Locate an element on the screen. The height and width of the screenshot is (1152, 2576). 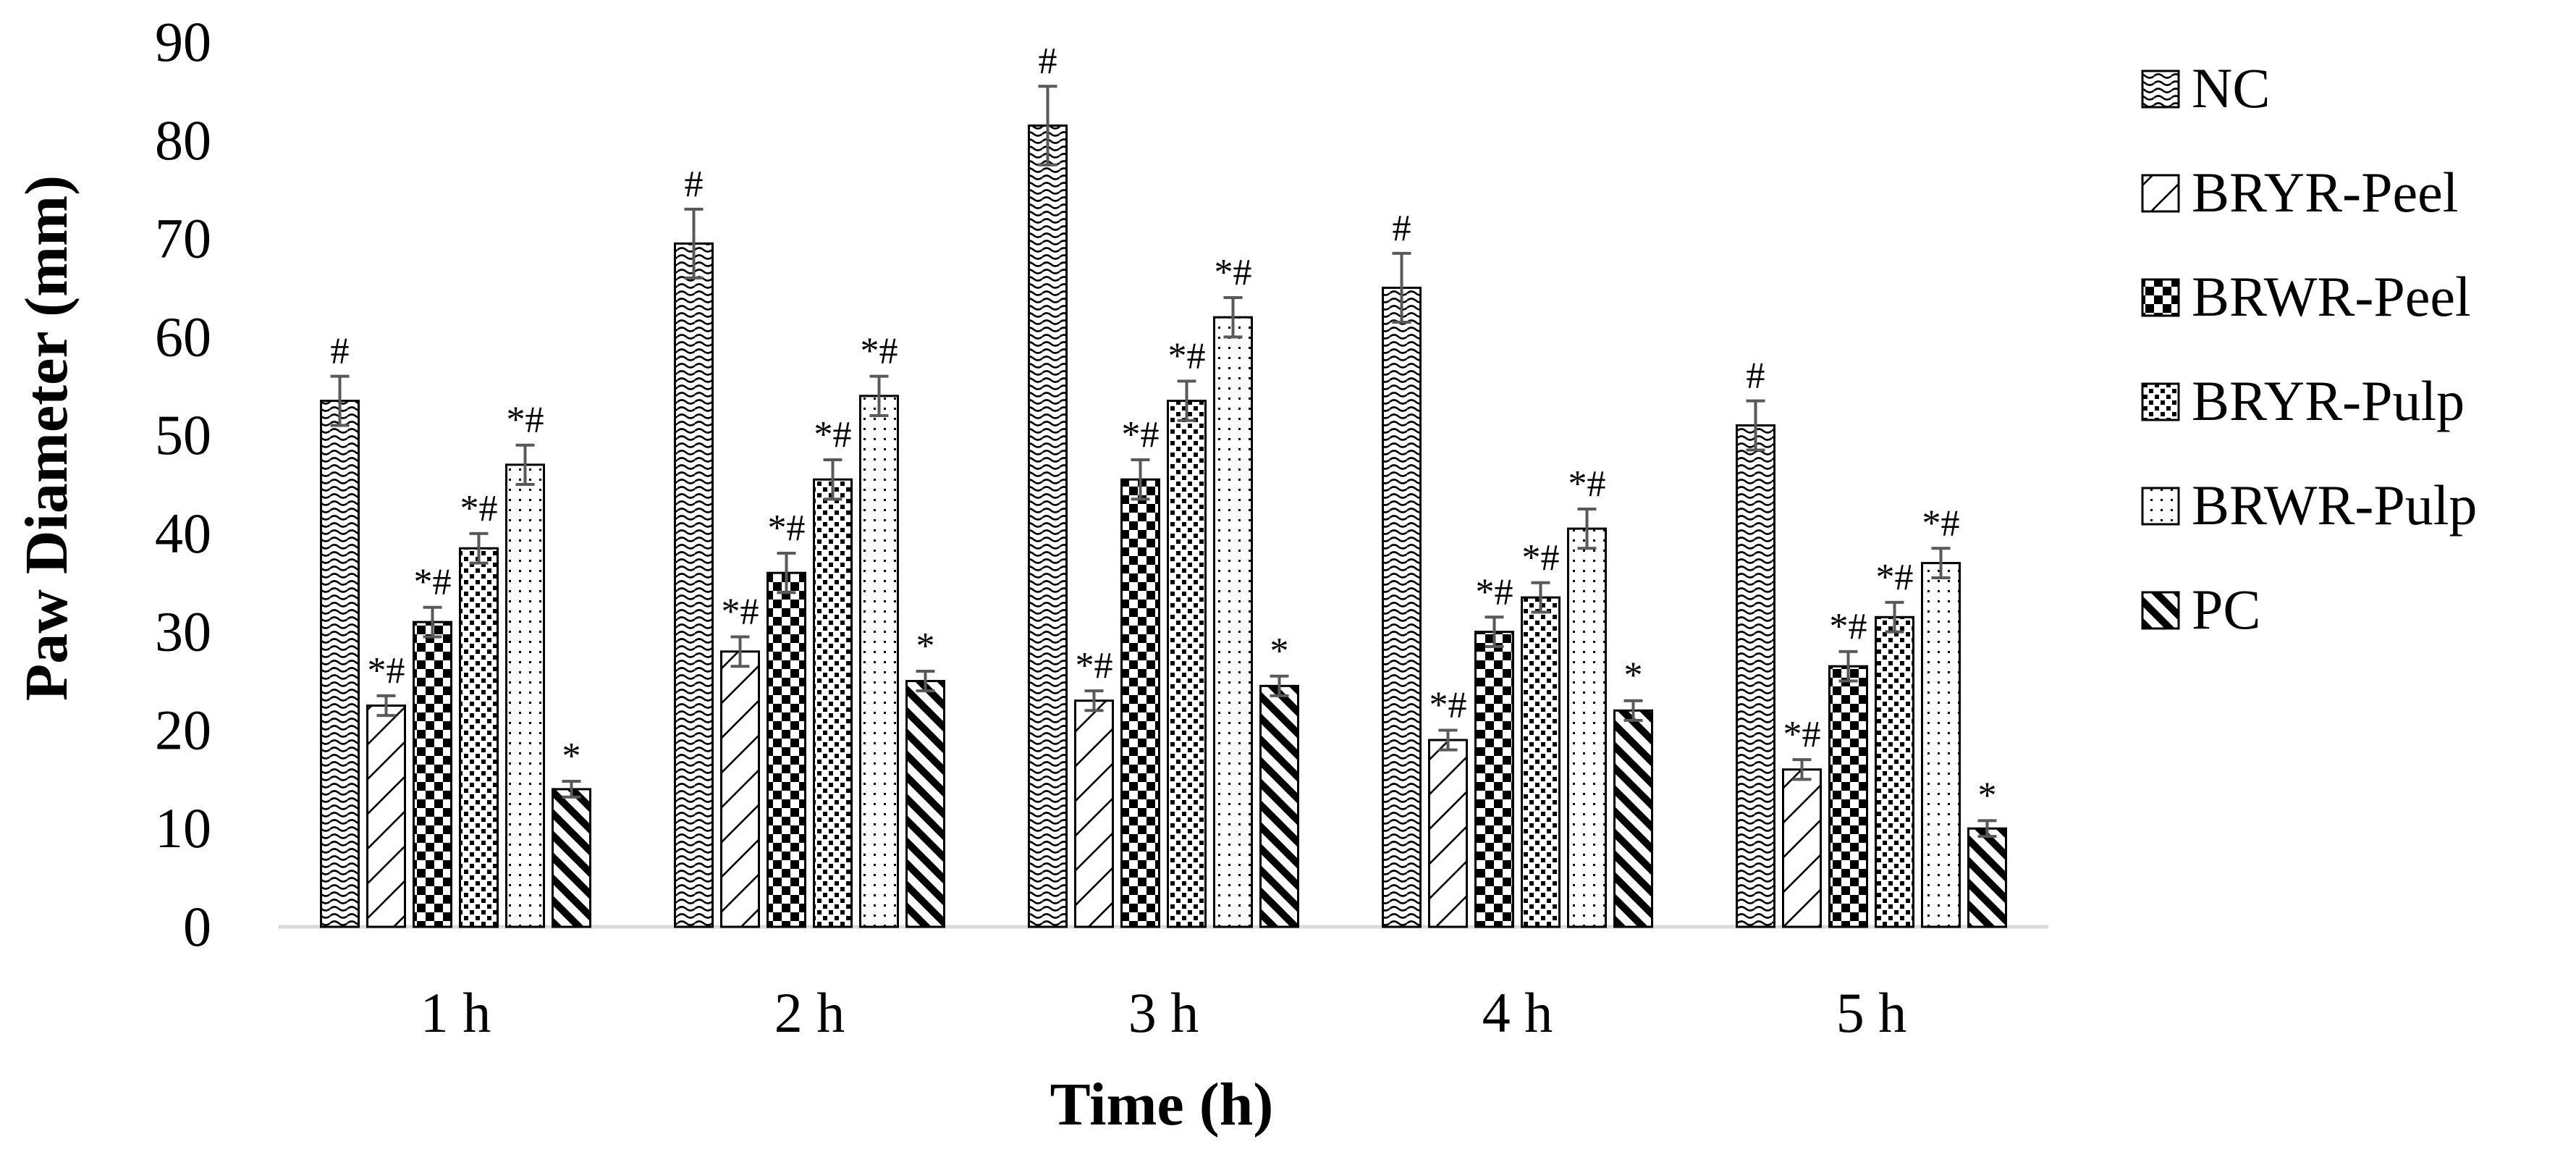
bar-brwr-peel-5h is located at coordinates (1848, 796).